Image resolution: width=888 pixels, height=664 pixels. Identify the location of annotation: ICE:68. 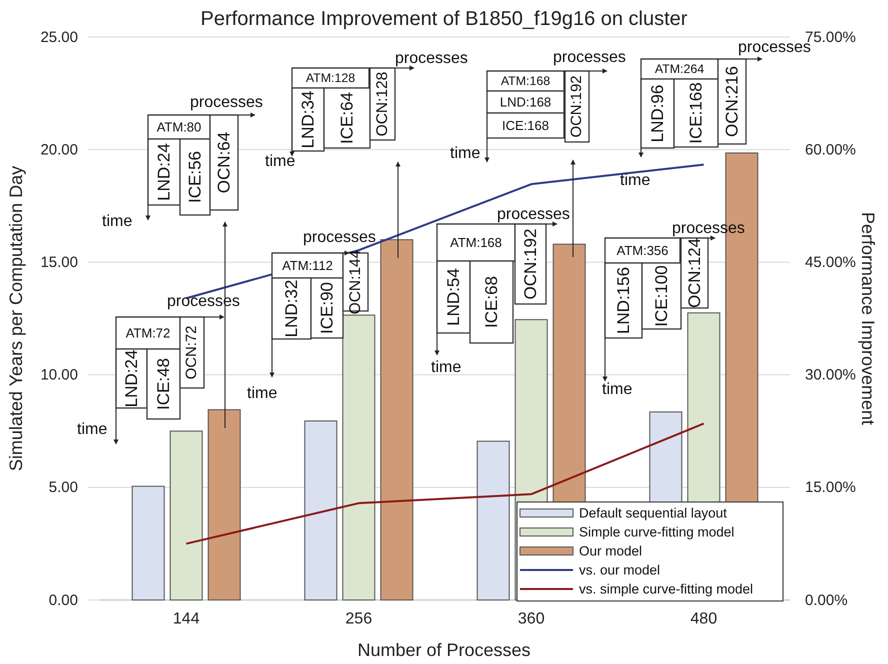
(491, 302).